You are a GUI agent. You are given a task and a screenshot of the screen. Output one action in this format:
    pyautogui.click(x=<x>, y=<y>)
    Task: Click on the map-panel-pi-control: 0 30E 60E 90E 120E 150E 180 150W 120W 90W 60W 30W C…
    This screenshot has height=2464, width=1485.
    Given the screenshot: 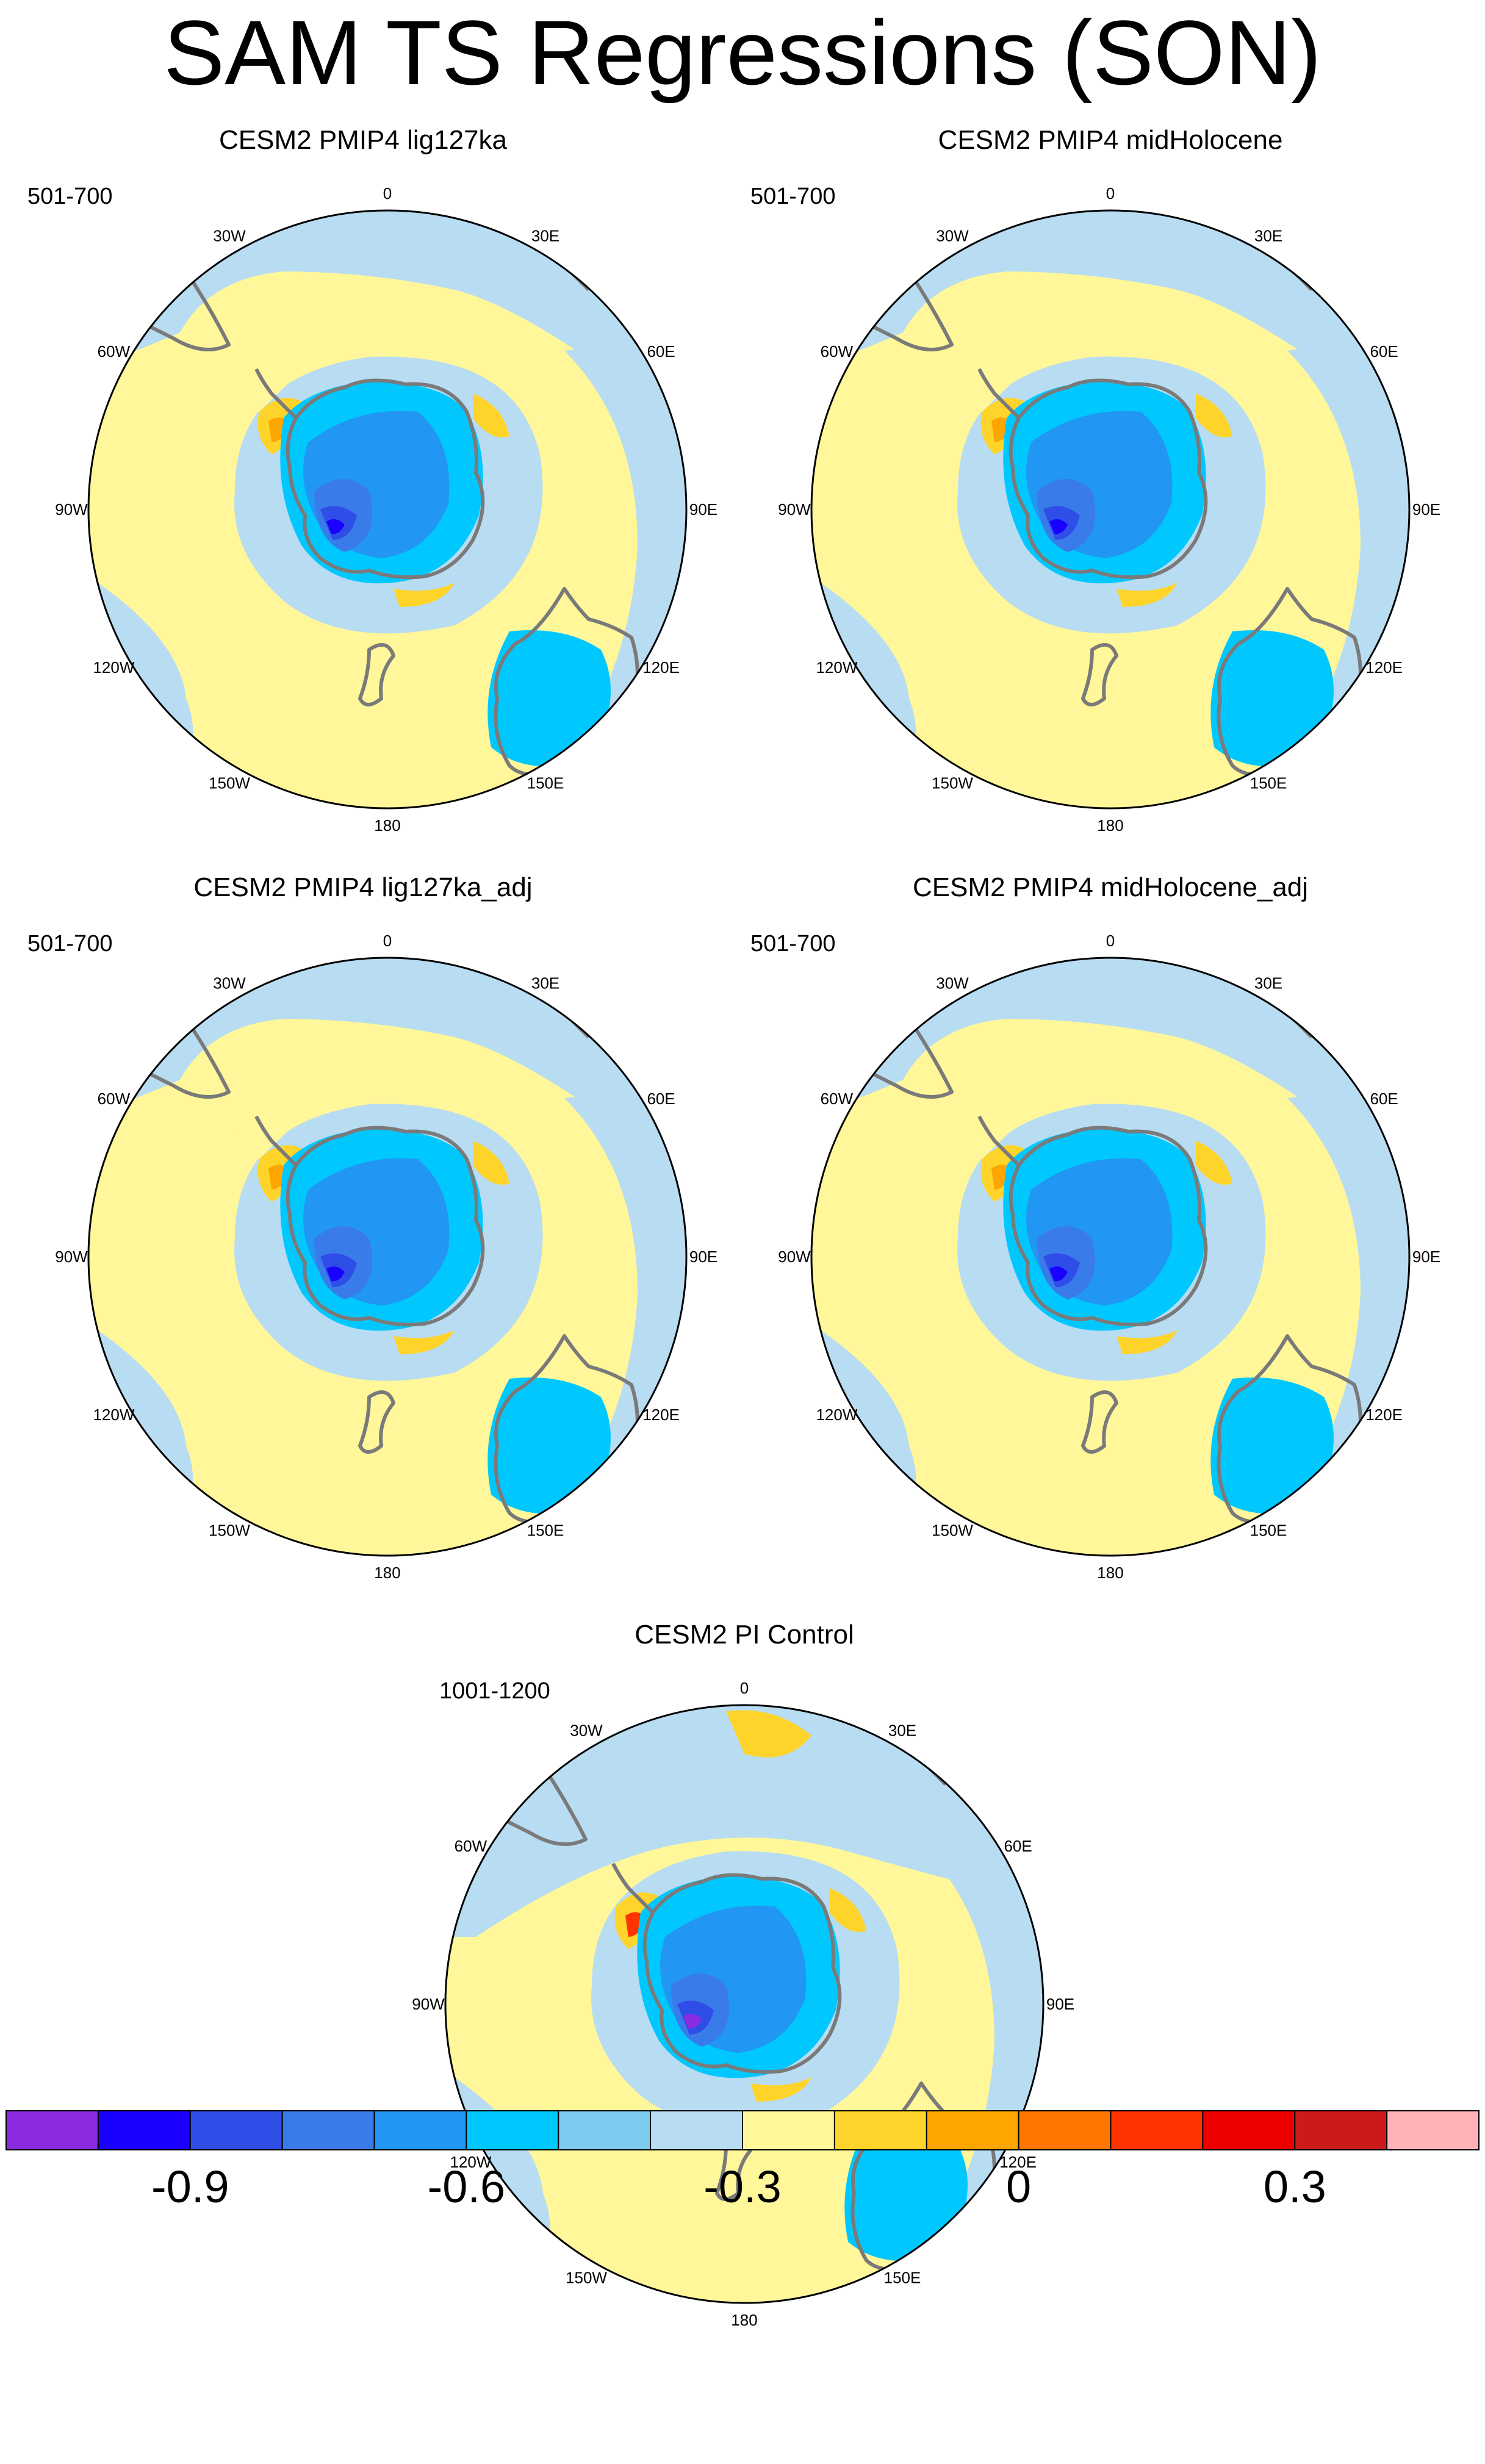 What is the action you would take?
    pyautogui.click(x=744, y=1974)
    